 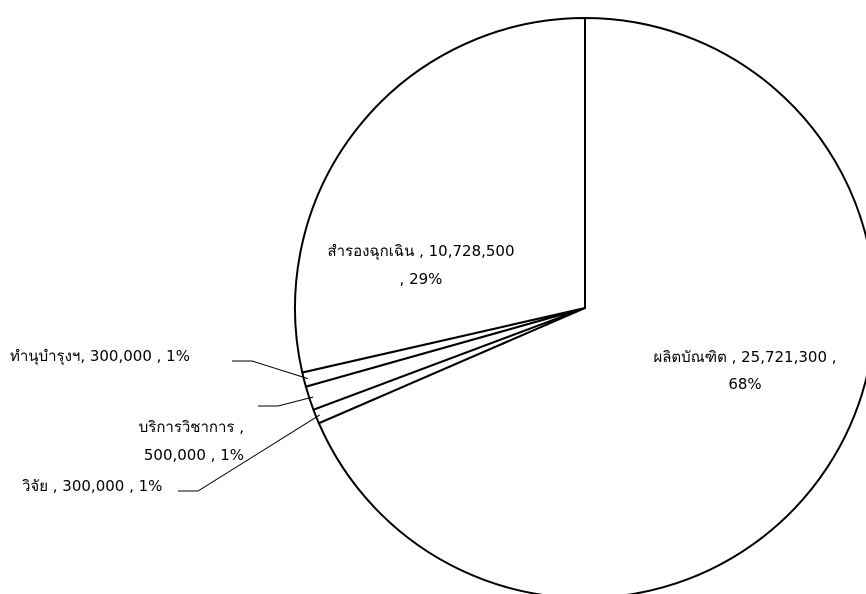 What do you see at coordinates (744, 370) in the screenshot?
I see `slice-label: ผลิตบัณฑิต , 25,721,300 , 68%` at bounding box center [744, 370].